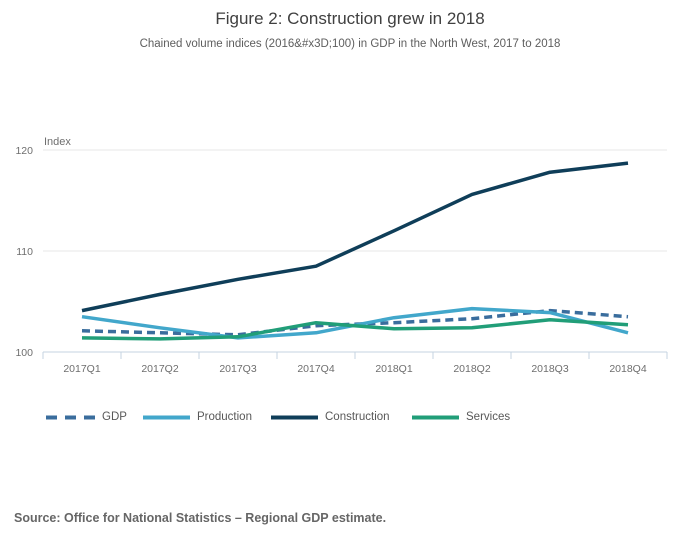  What do you see at coordinates (24, 353) in the screenshot?
I see `y-tick-label-100: 100` at bounding box center [24, 353].